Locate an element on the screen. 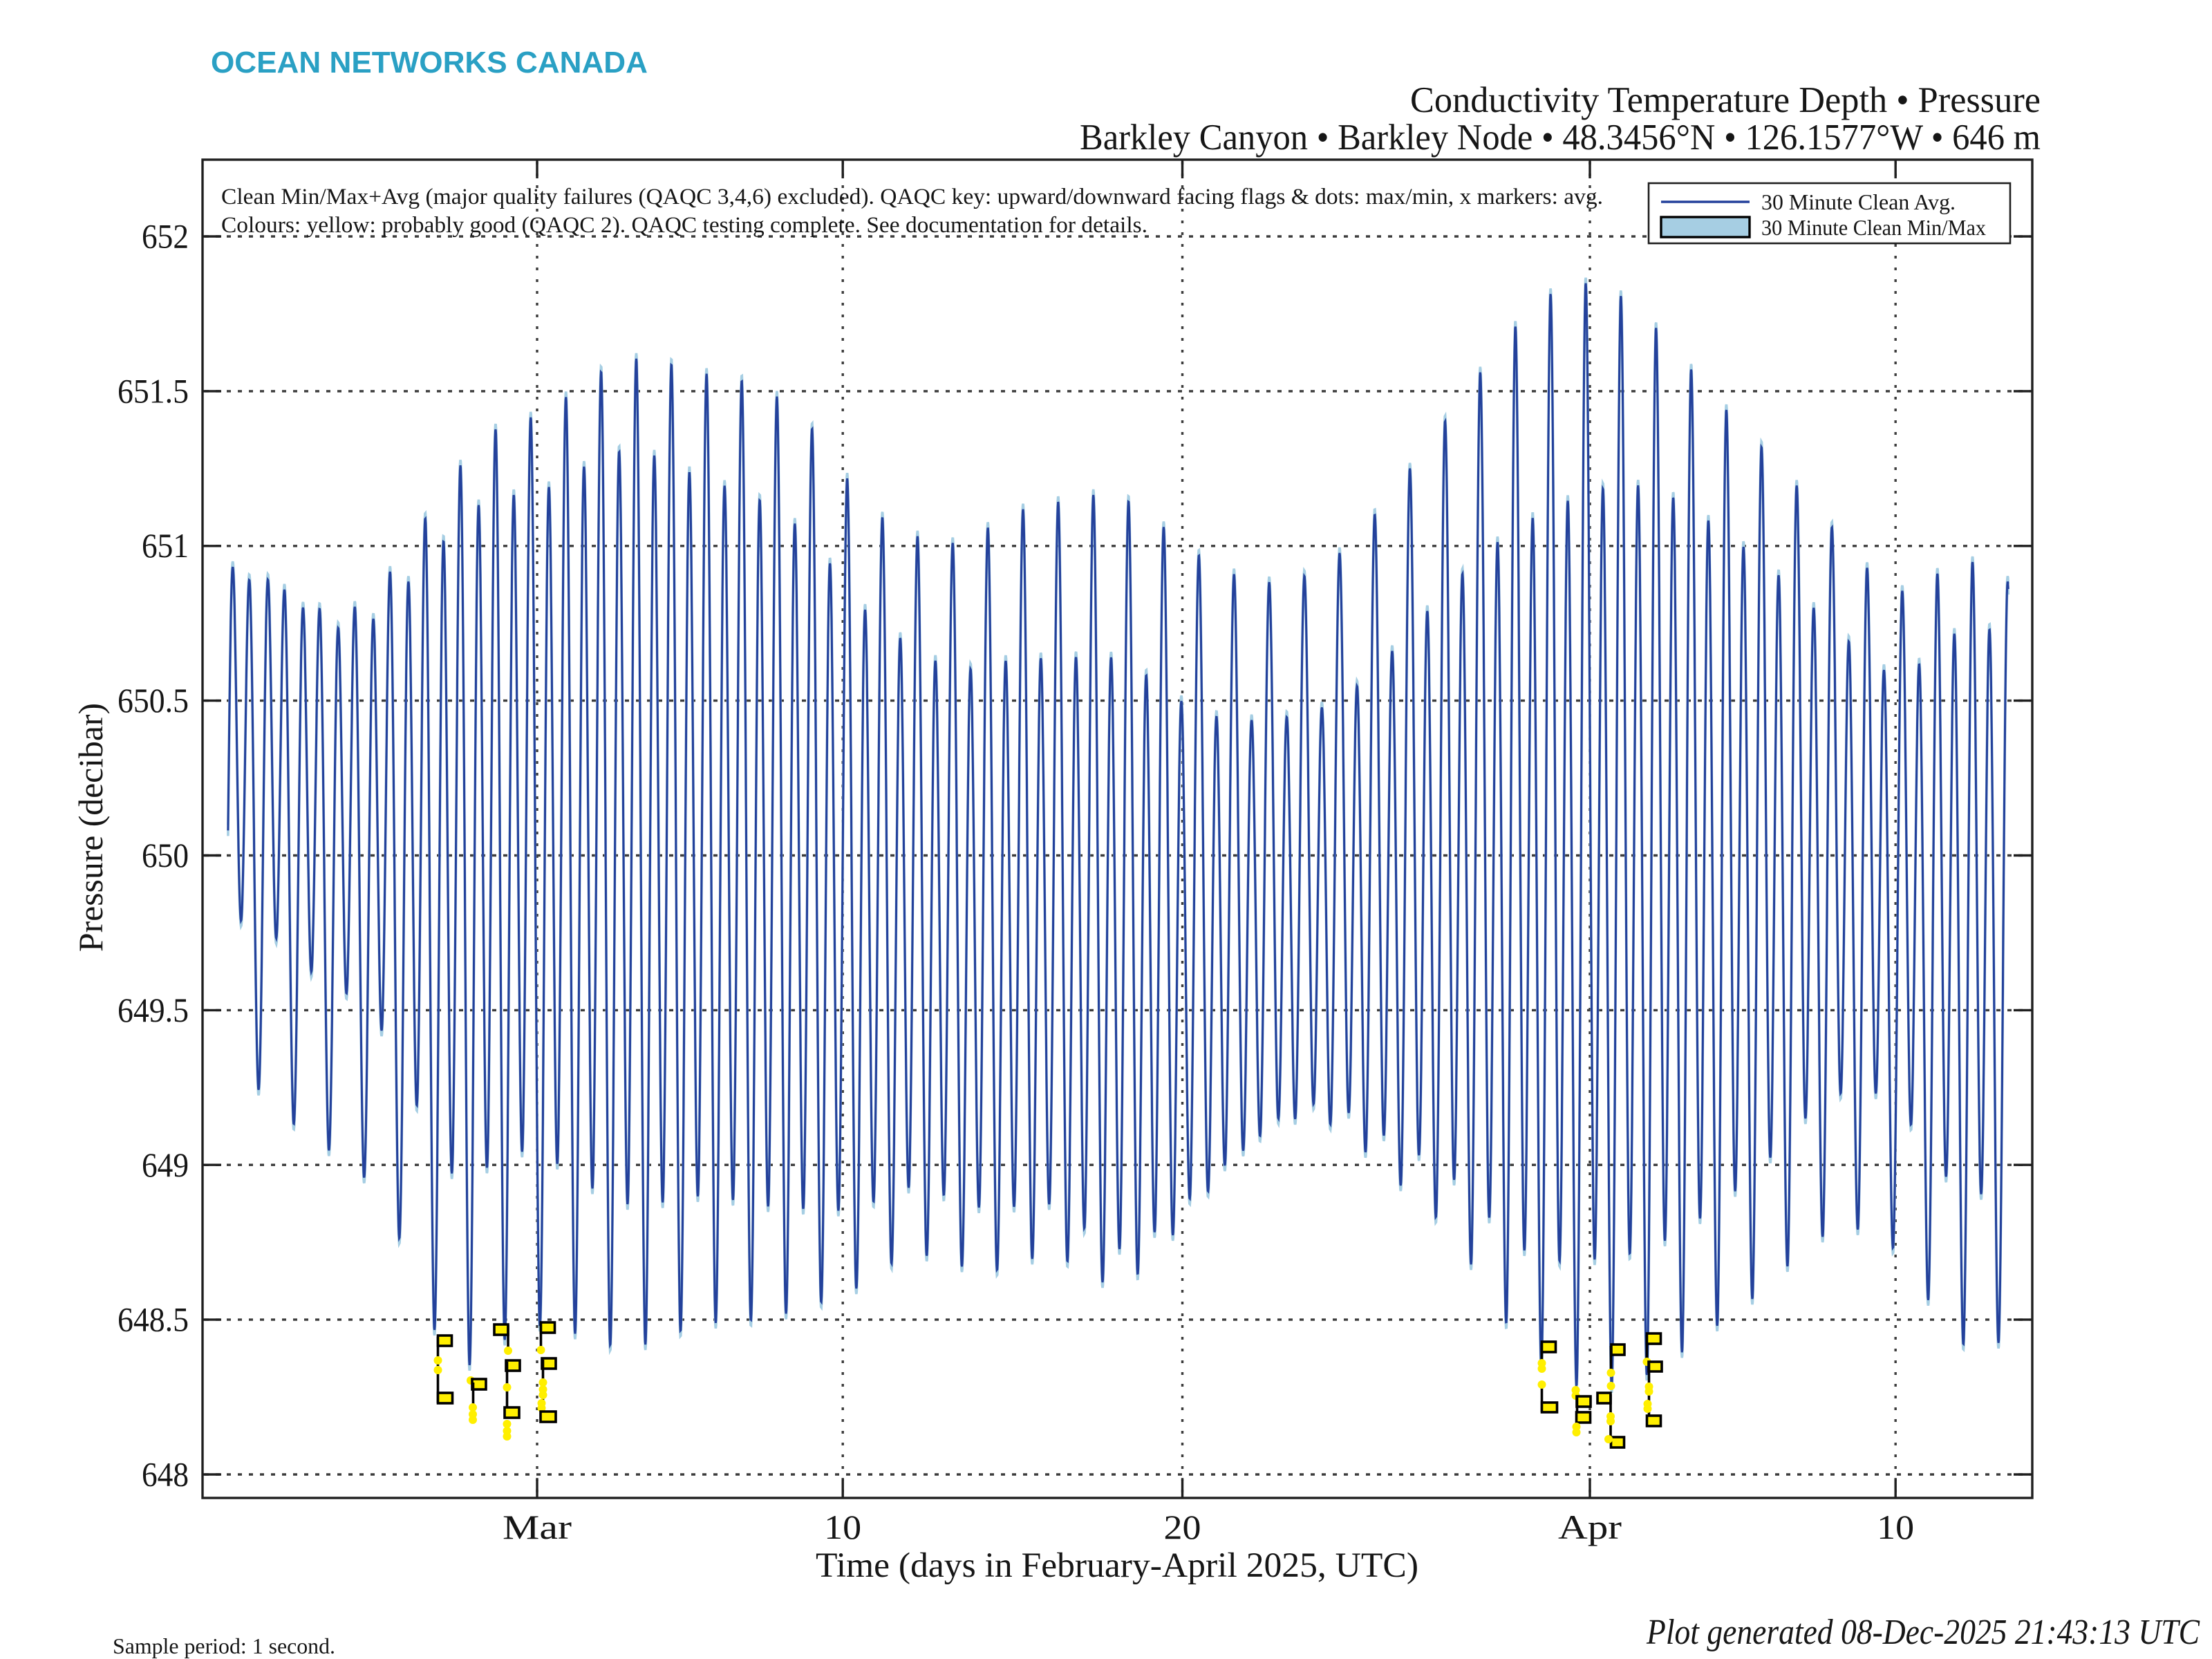 The width and height of the screenshot is (2212, 1659). svg-text:Plot generated 08-Dec-2025 21:: Plot generated 08-Dec-2025 21:43:13 UTC is located at coordinates (1923, 1633).